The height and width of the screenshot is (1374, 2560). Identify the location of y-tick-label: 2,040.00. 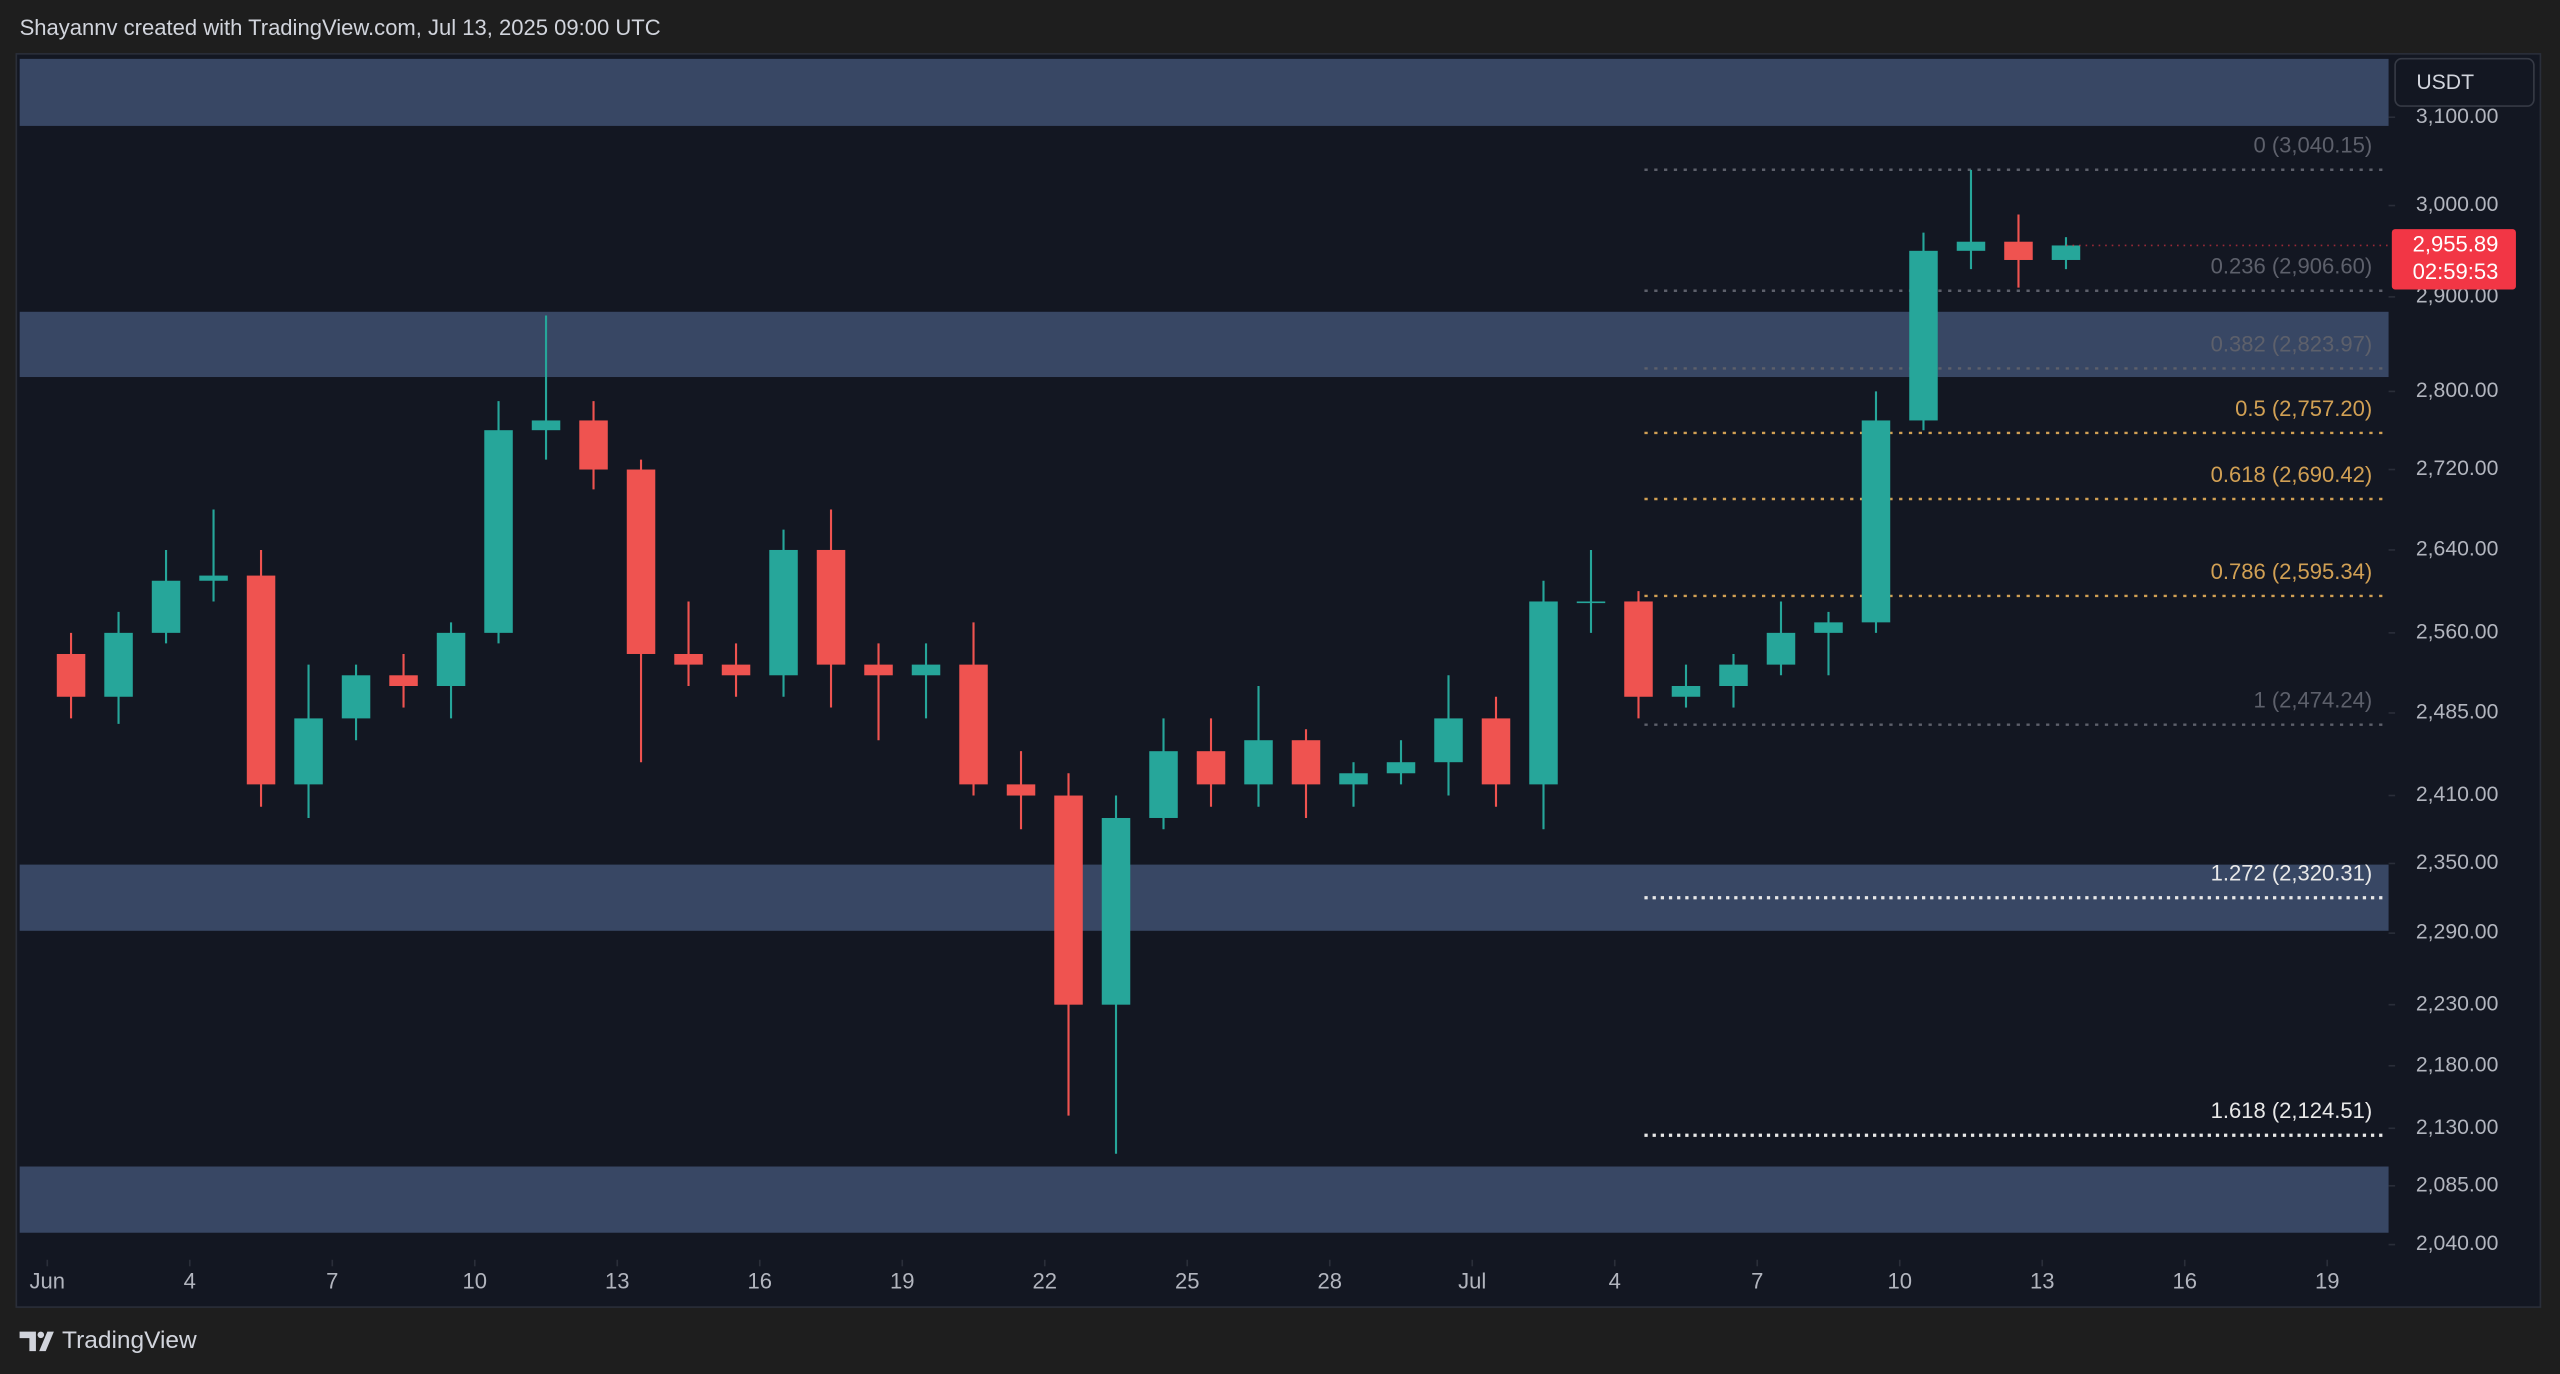
(2457, 1243).